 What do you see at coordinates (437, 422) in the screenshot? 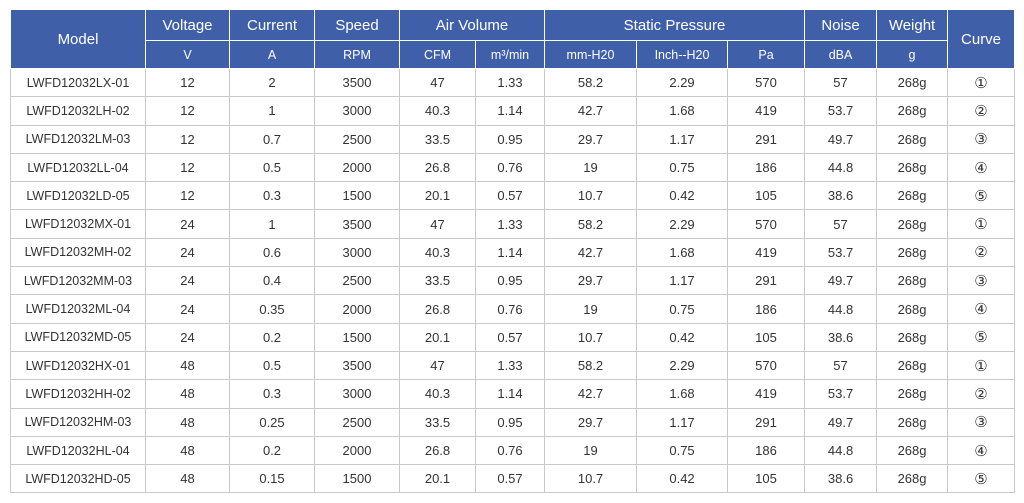
I see `cell-cfm: 33.5` at bounding box center [437, 422].